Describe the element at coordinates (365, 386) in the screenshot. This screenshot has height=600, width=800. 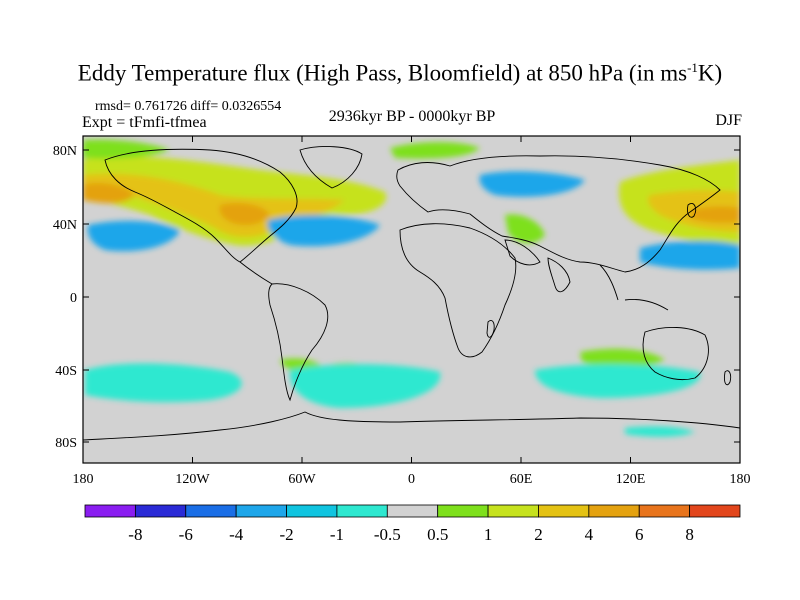
I see `cold-south-atlantic` at that location.